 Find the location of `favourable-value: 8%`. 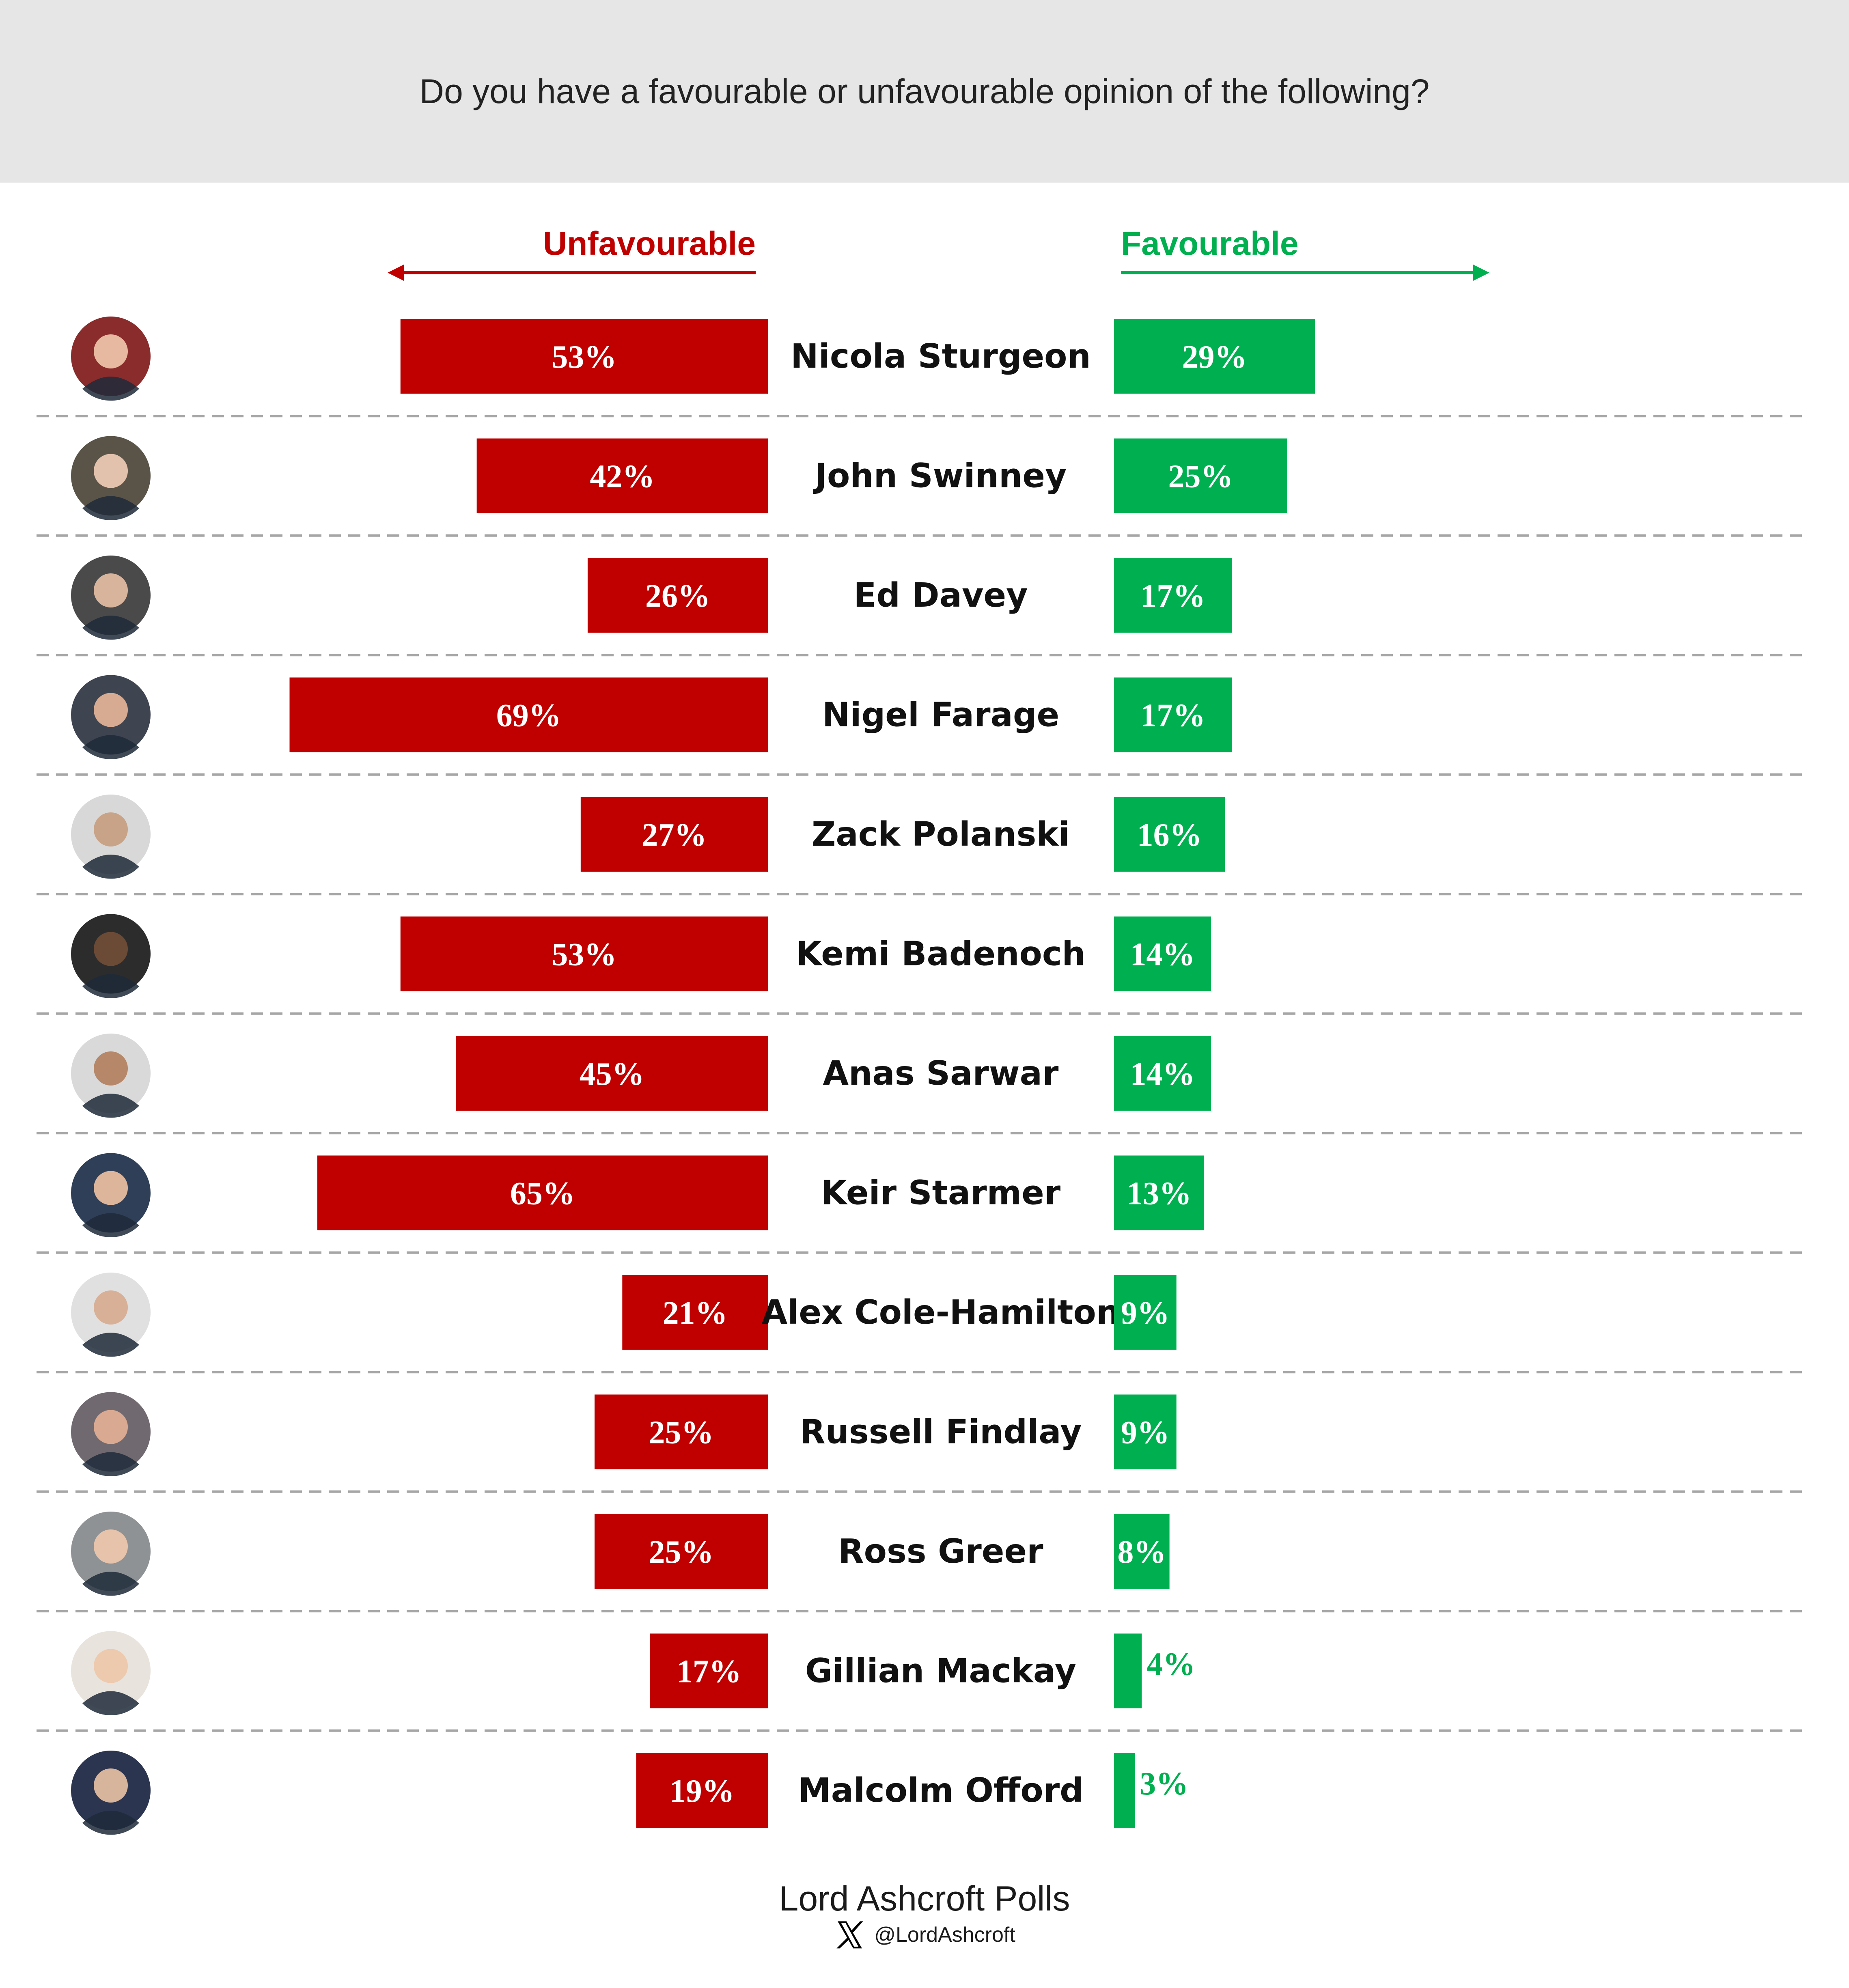

favourable-value: 8% is located at coordinates (1141, 1552).